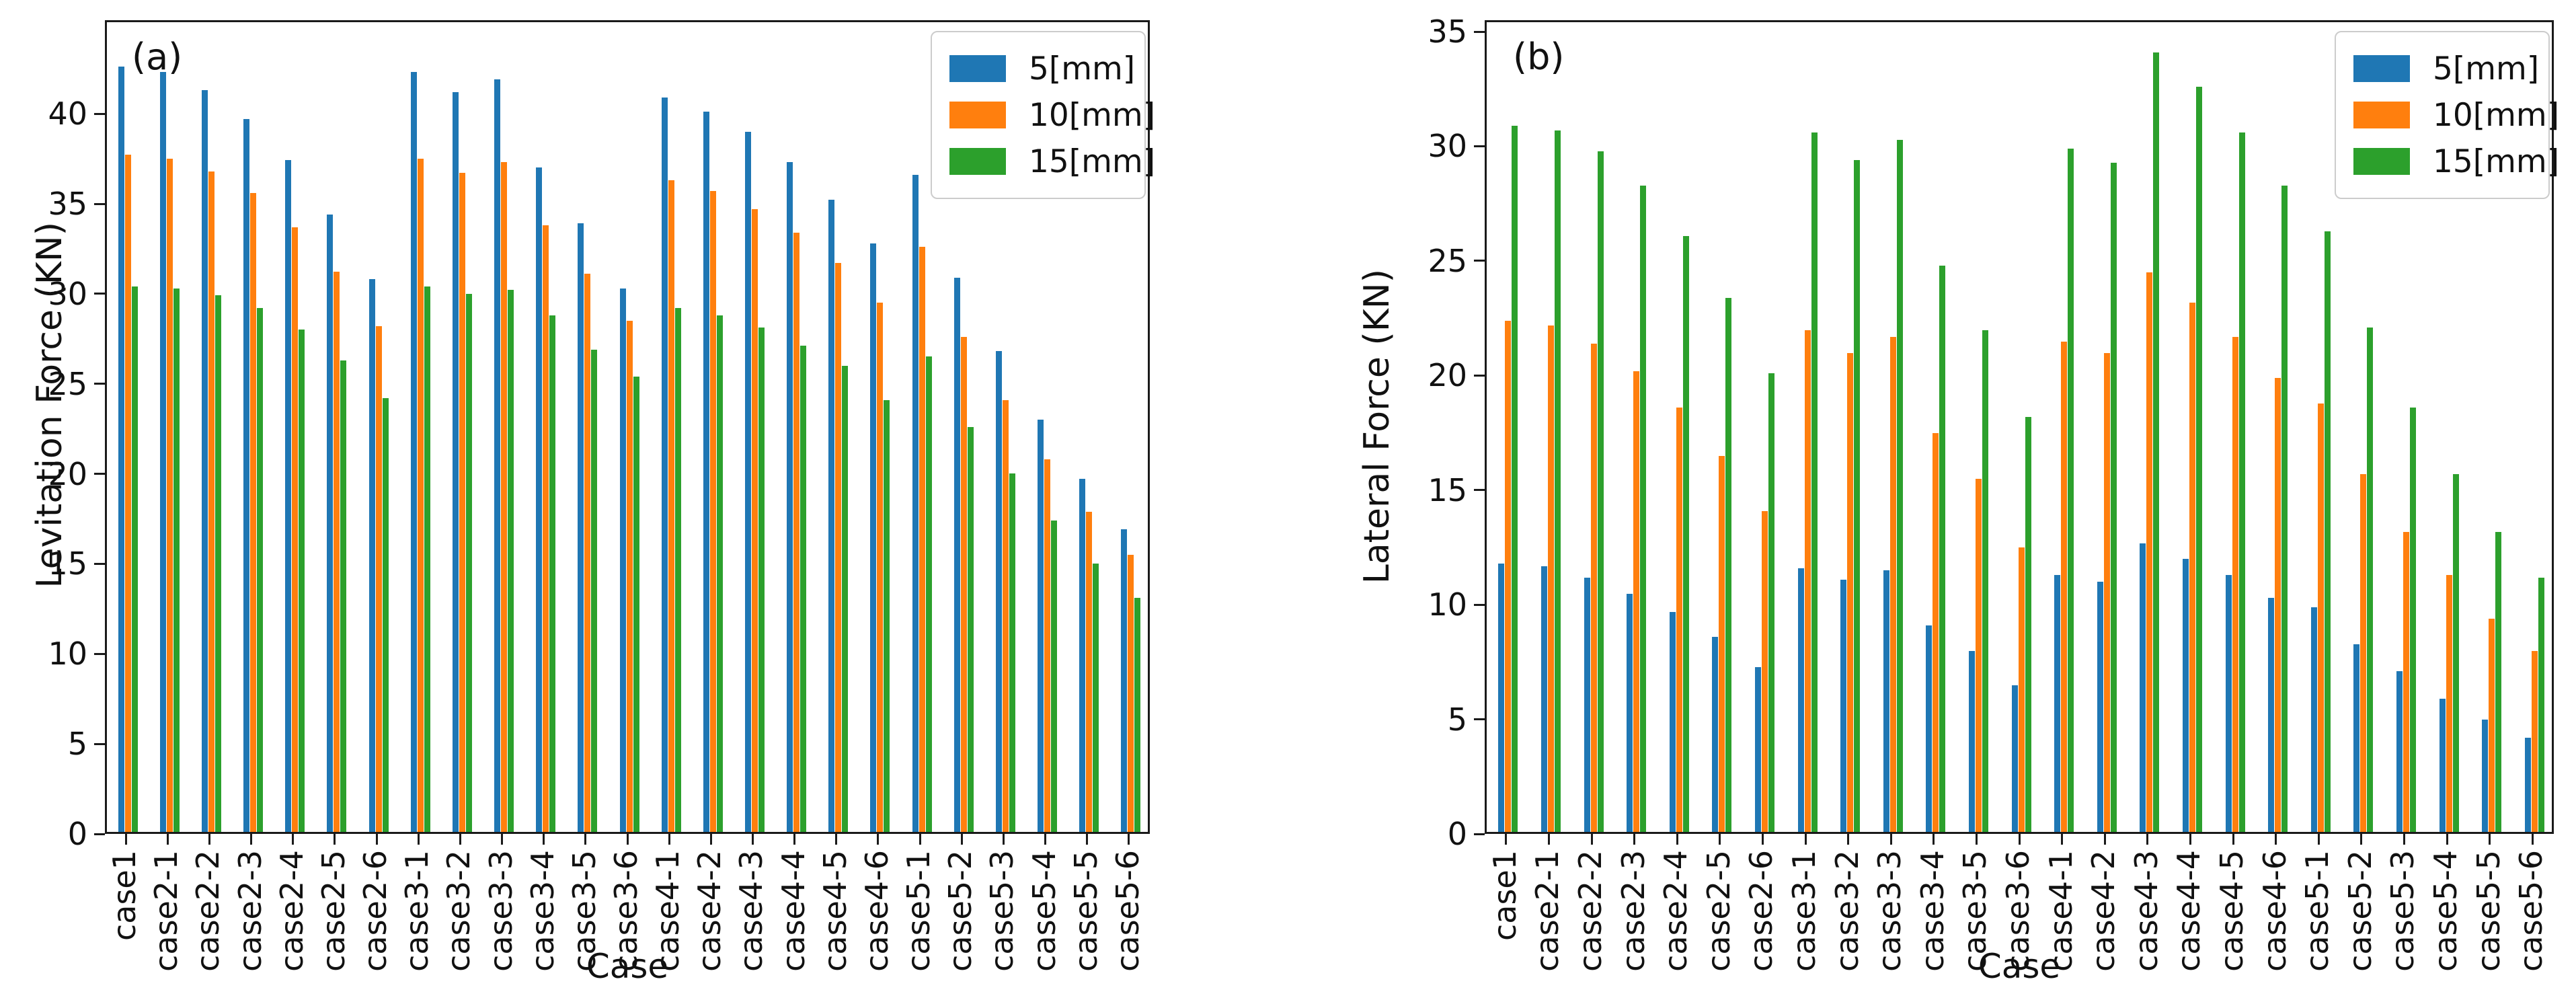 Image resolution: width=2576 pixels, height=998 pixels. What do you see at coordinates (2446, 68) in the screenshot?
I see `legend-item-5mm: 5[mm]` at bounding box center [2446, 68].